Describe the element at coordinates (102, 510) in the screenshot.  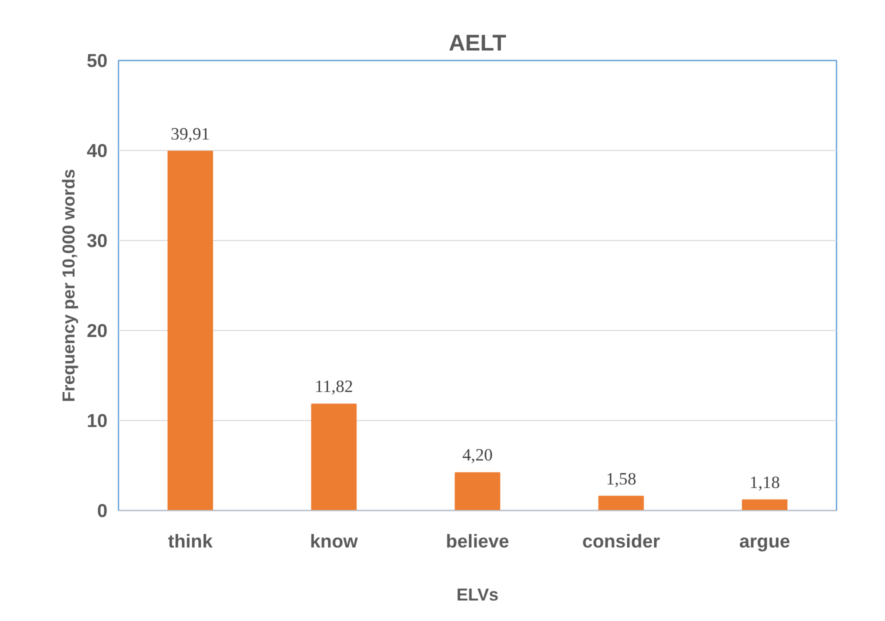
I see `y-tick-label: 0` at that location.